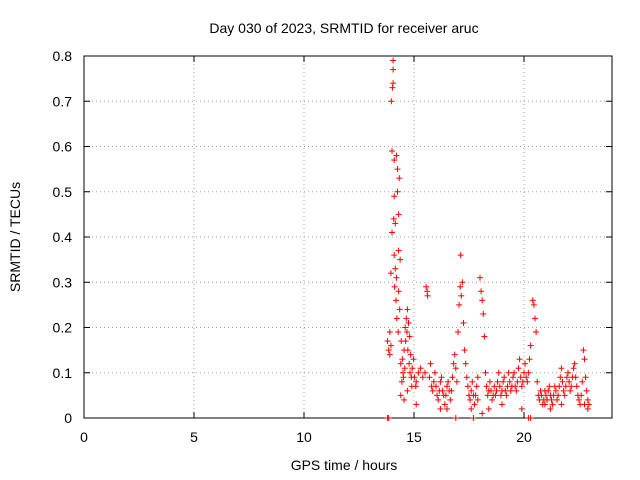  I want to click on y-tick-label: 0.6, so click(63, 147).